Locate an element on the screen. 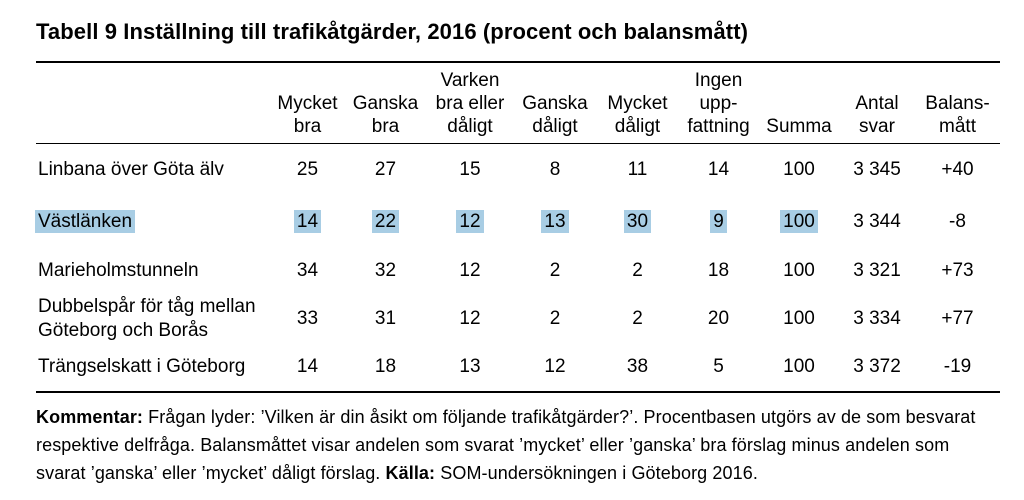 Image resolution: width=1024 pixels, height=500 pixels. cell-value: +40 is located at coordinates (957, 169).